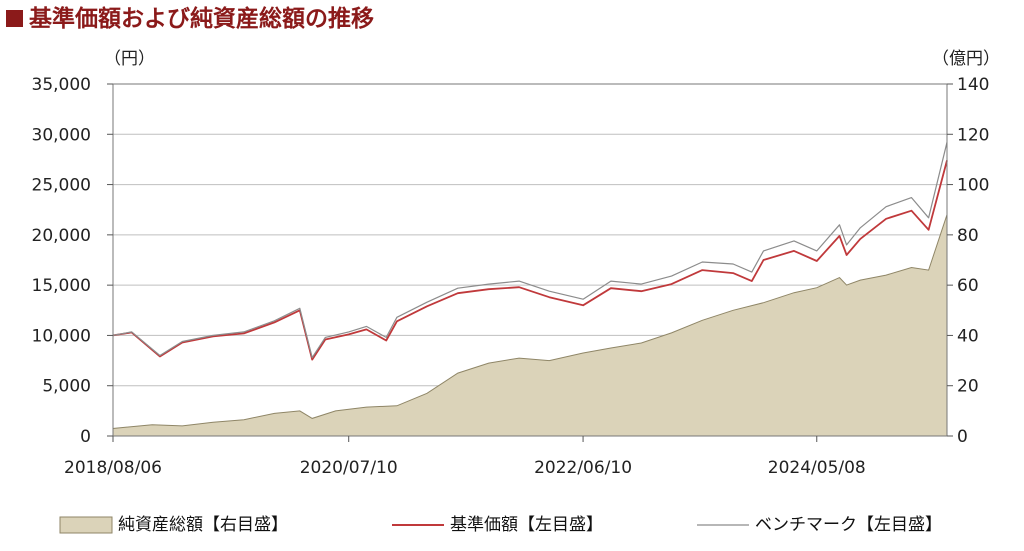 Image resolution: width=1024 pixels, height=551 pixels. What do you see at coordinates (201, 19) in the screenshot?
I see `chart-title-text: 基準価額および純資産総額の推移` at bounding box center [201, 19].